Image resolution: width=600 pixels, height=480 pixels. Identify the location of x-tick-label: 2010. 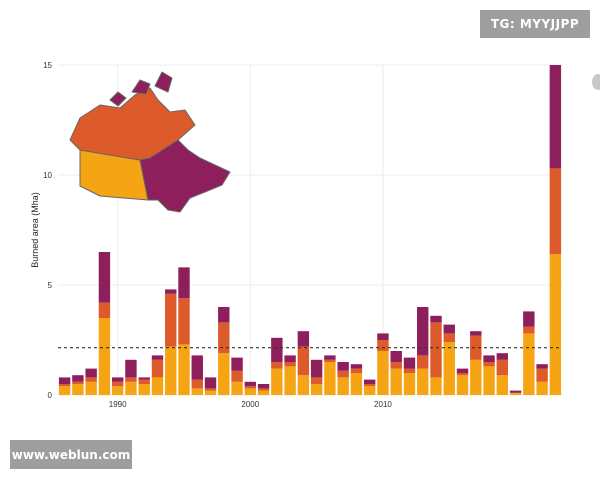
(383, 404).